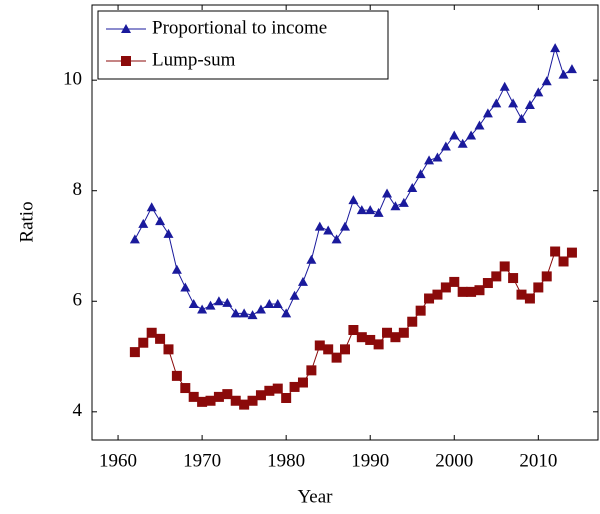 This screenshot has height=514, width=600. What do you see at coordinates (202, 460) in the screenshot?
I see `x-tick-label: 1970` at bounding box center [202, 460].